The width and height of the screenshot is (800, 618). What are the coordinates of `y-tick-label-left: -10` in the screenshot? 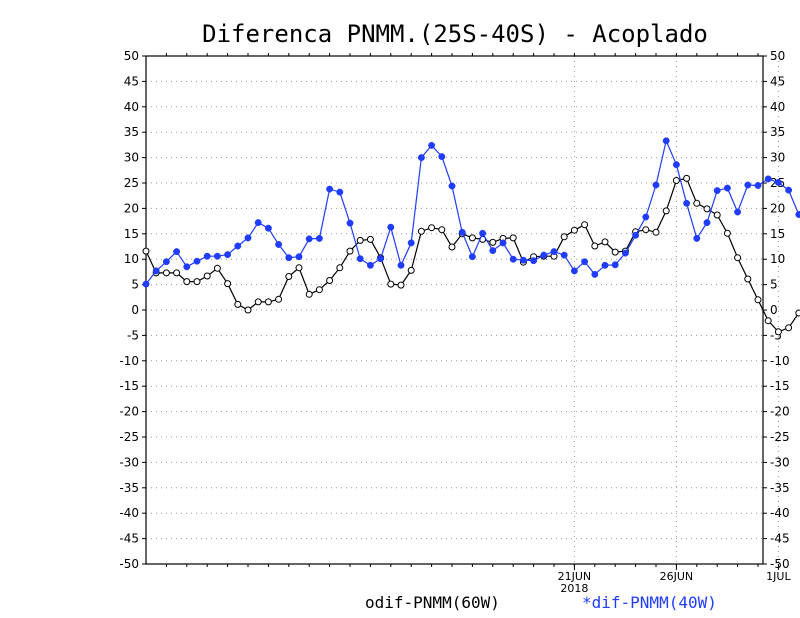 It's located at (129, 361).